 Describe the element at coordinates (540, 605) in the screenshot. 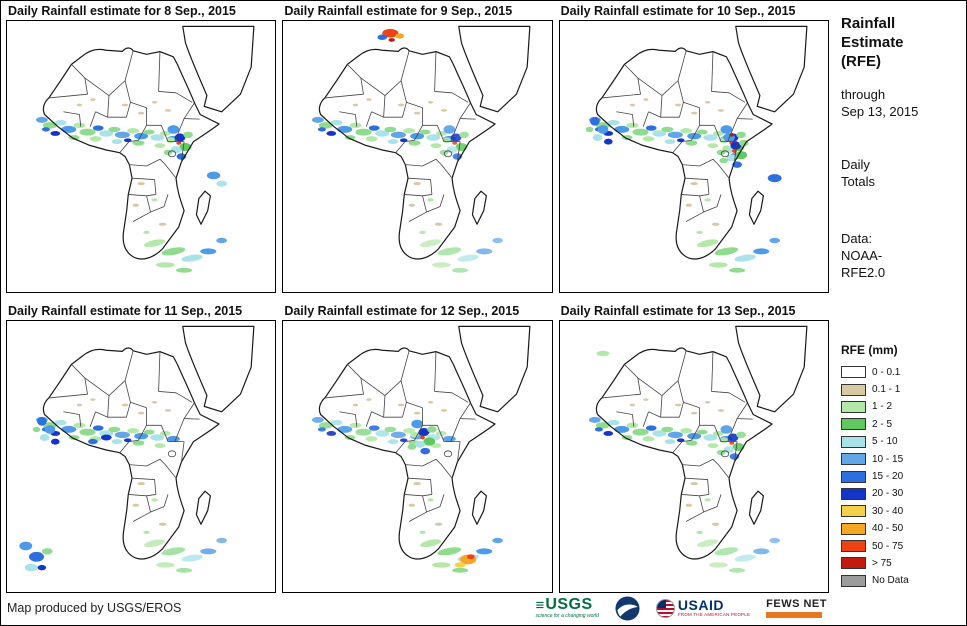

I see `usgs-bars-icon: ≡` at that location.